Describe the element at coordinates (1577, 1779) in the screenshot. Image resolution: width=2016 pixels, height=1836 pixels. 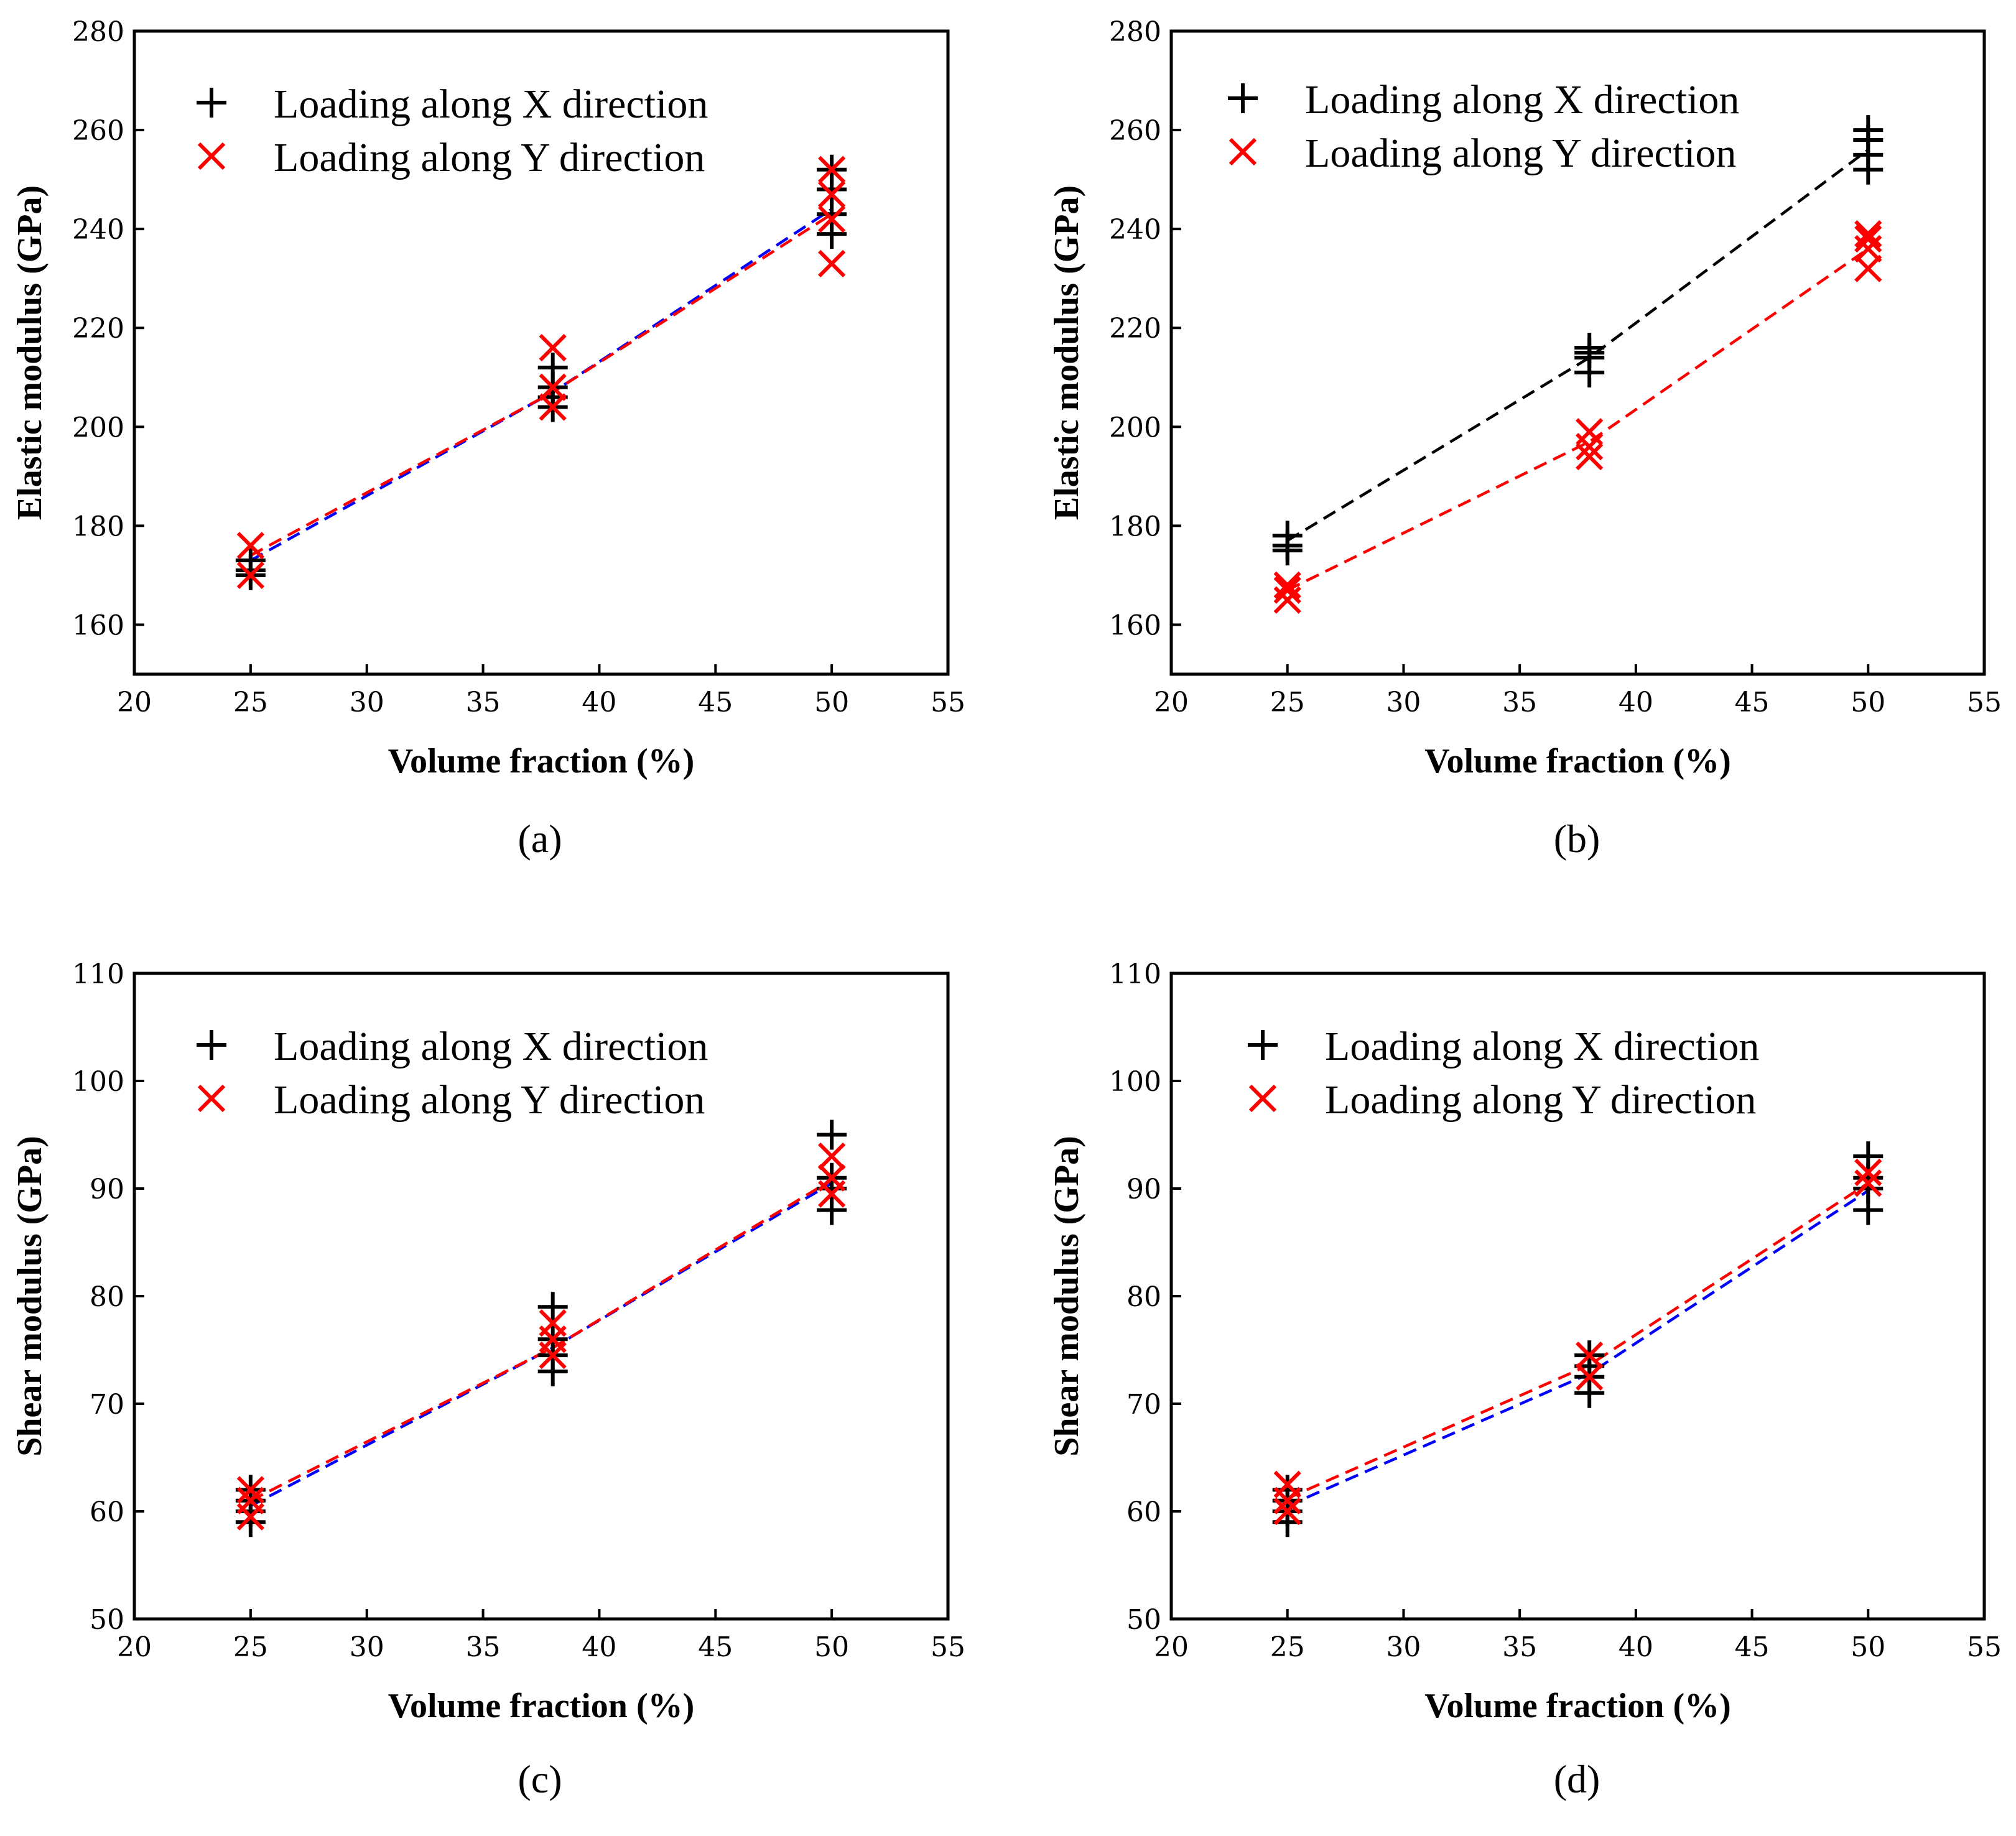
I see `panel-label: (d)` at that location.